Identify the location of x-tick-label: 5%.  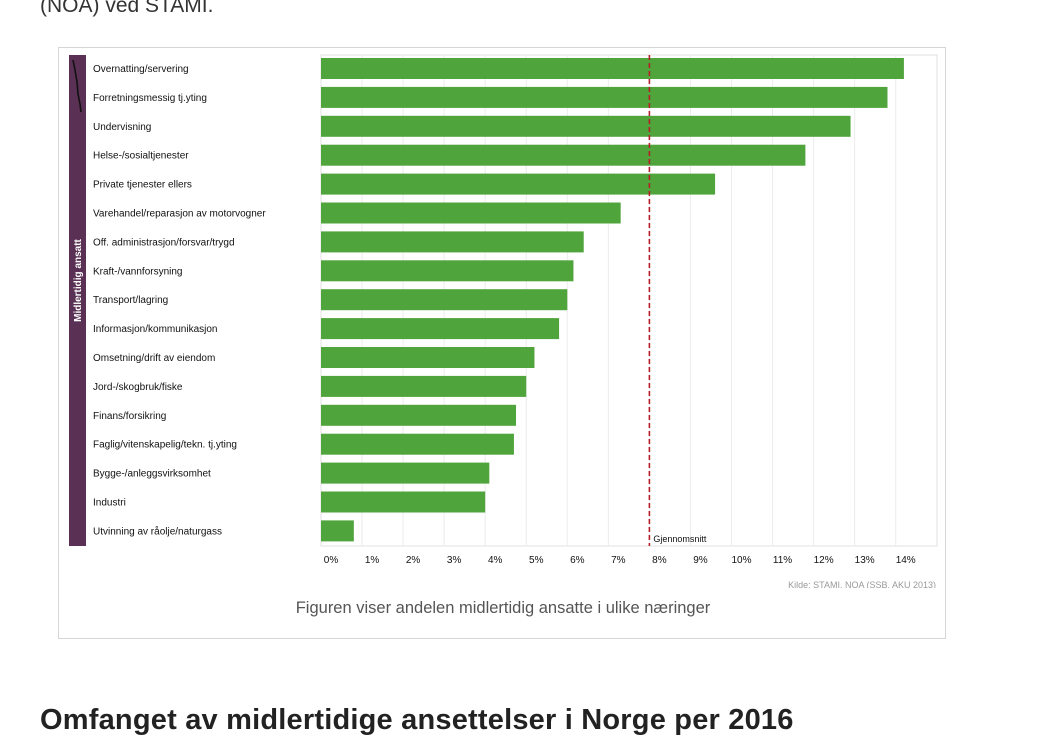
(536, 560).